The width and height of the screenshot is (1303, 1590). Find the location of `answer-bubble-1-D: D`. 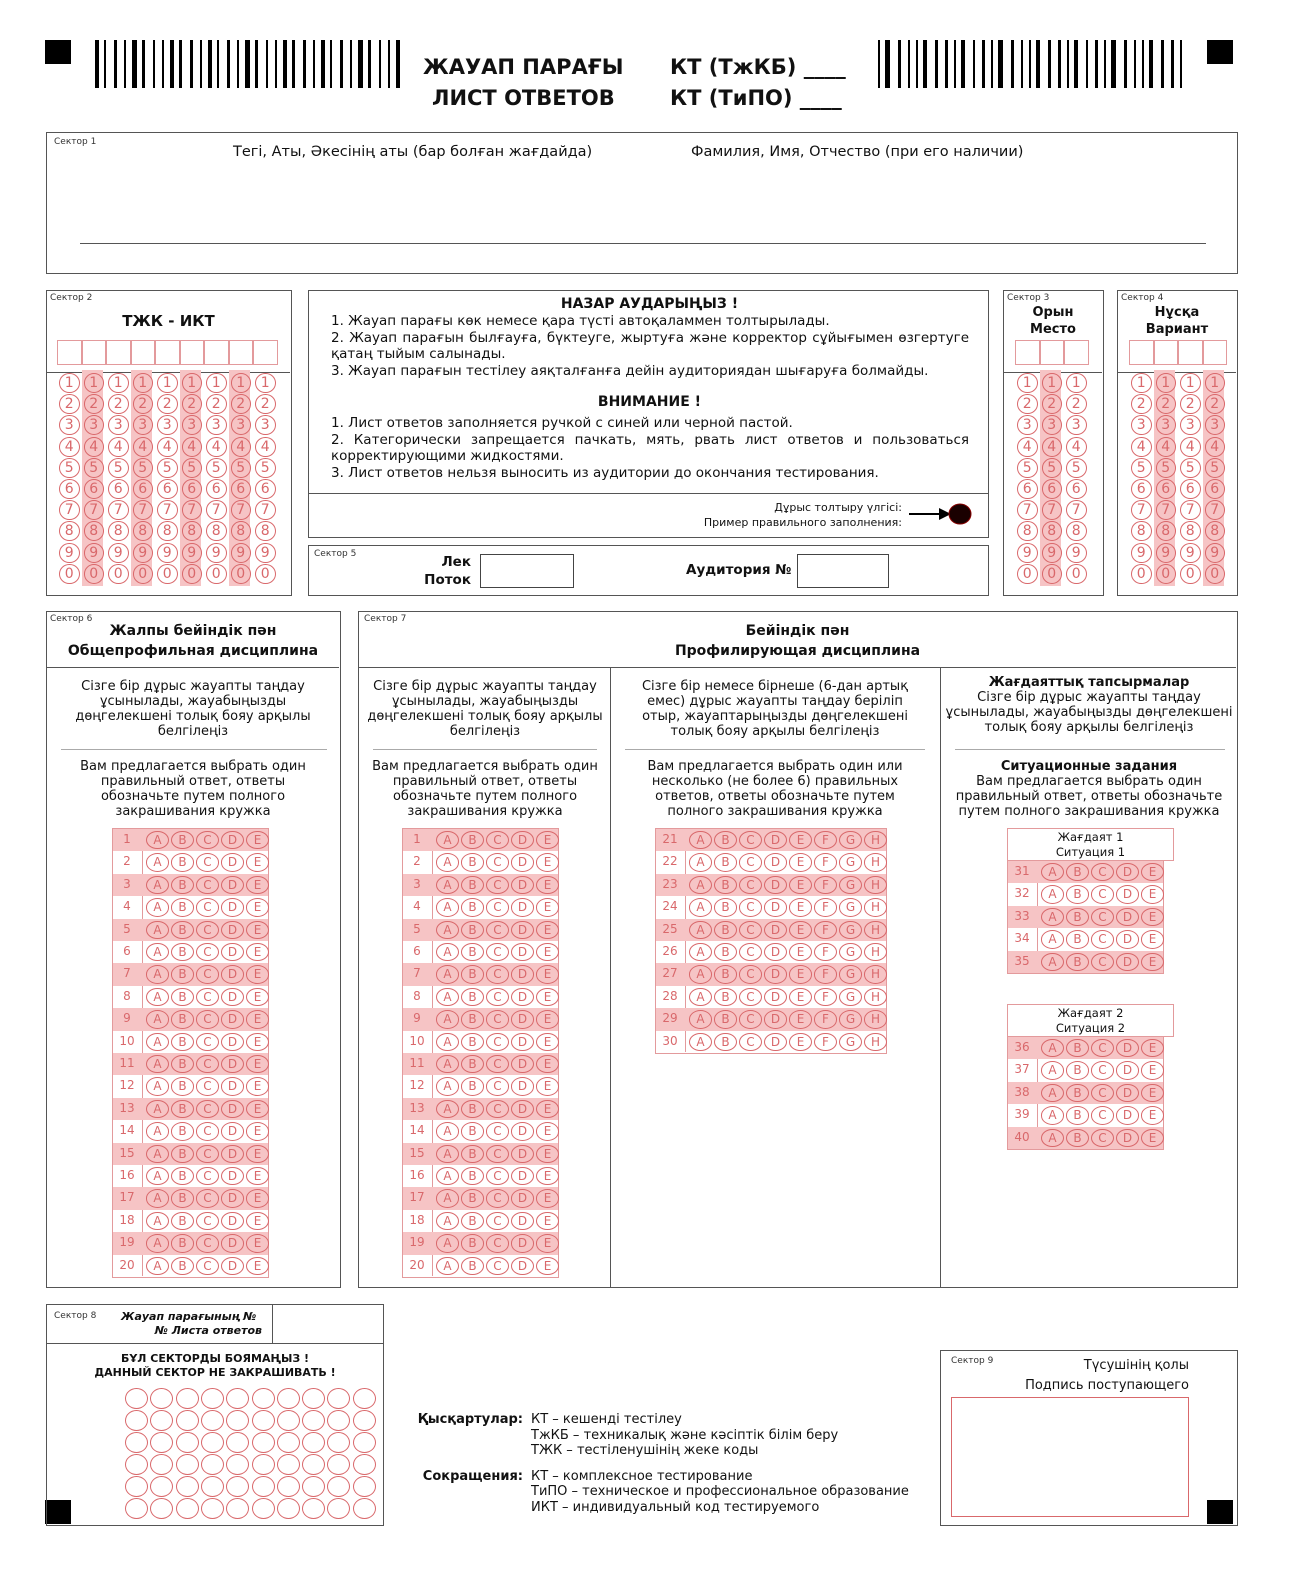

answer-bubble-1-D: D is located at coordinates (232, 840).